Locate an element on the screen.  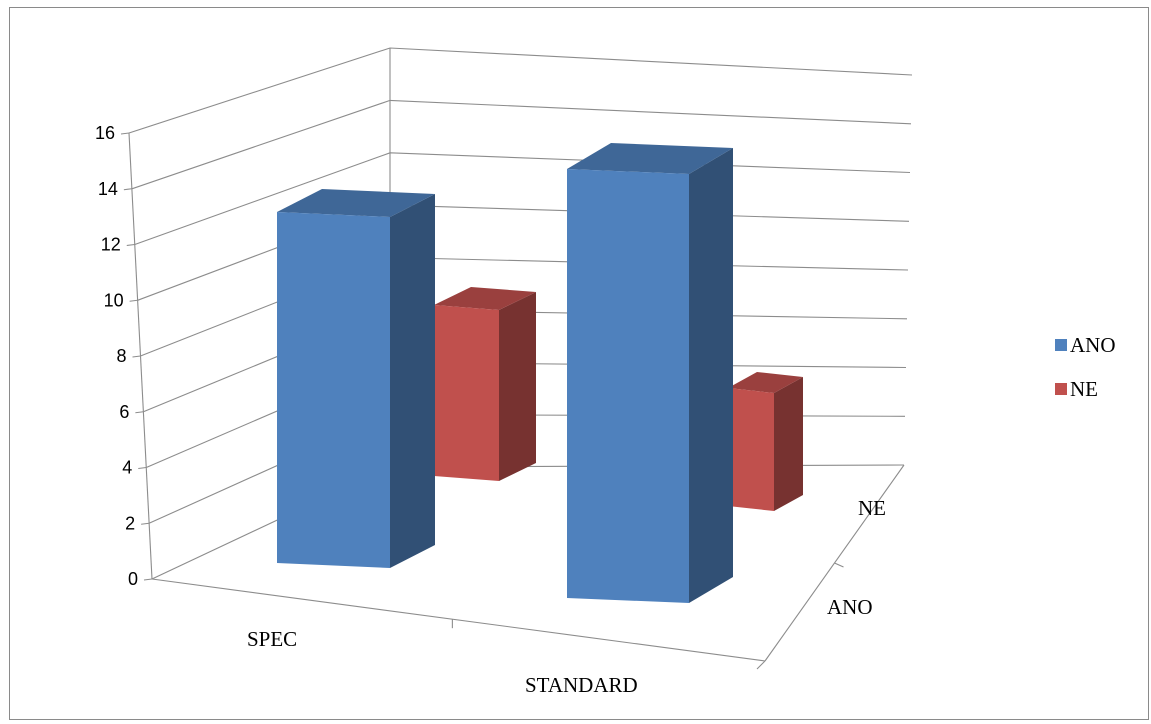
y-axis-line is located at coordinates (140, 356).